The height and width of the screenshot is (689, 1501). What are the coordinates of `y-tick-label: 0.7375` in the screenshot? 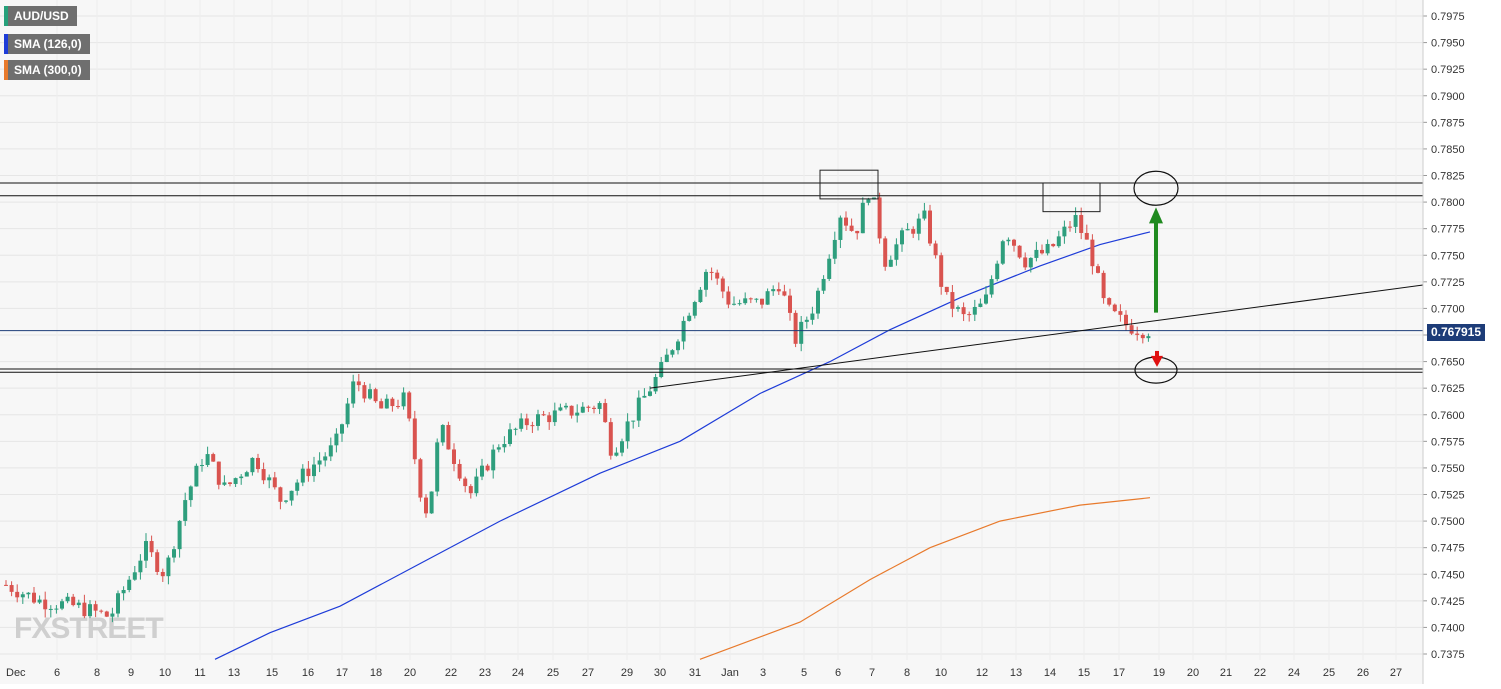 It's located at (1448, 655).